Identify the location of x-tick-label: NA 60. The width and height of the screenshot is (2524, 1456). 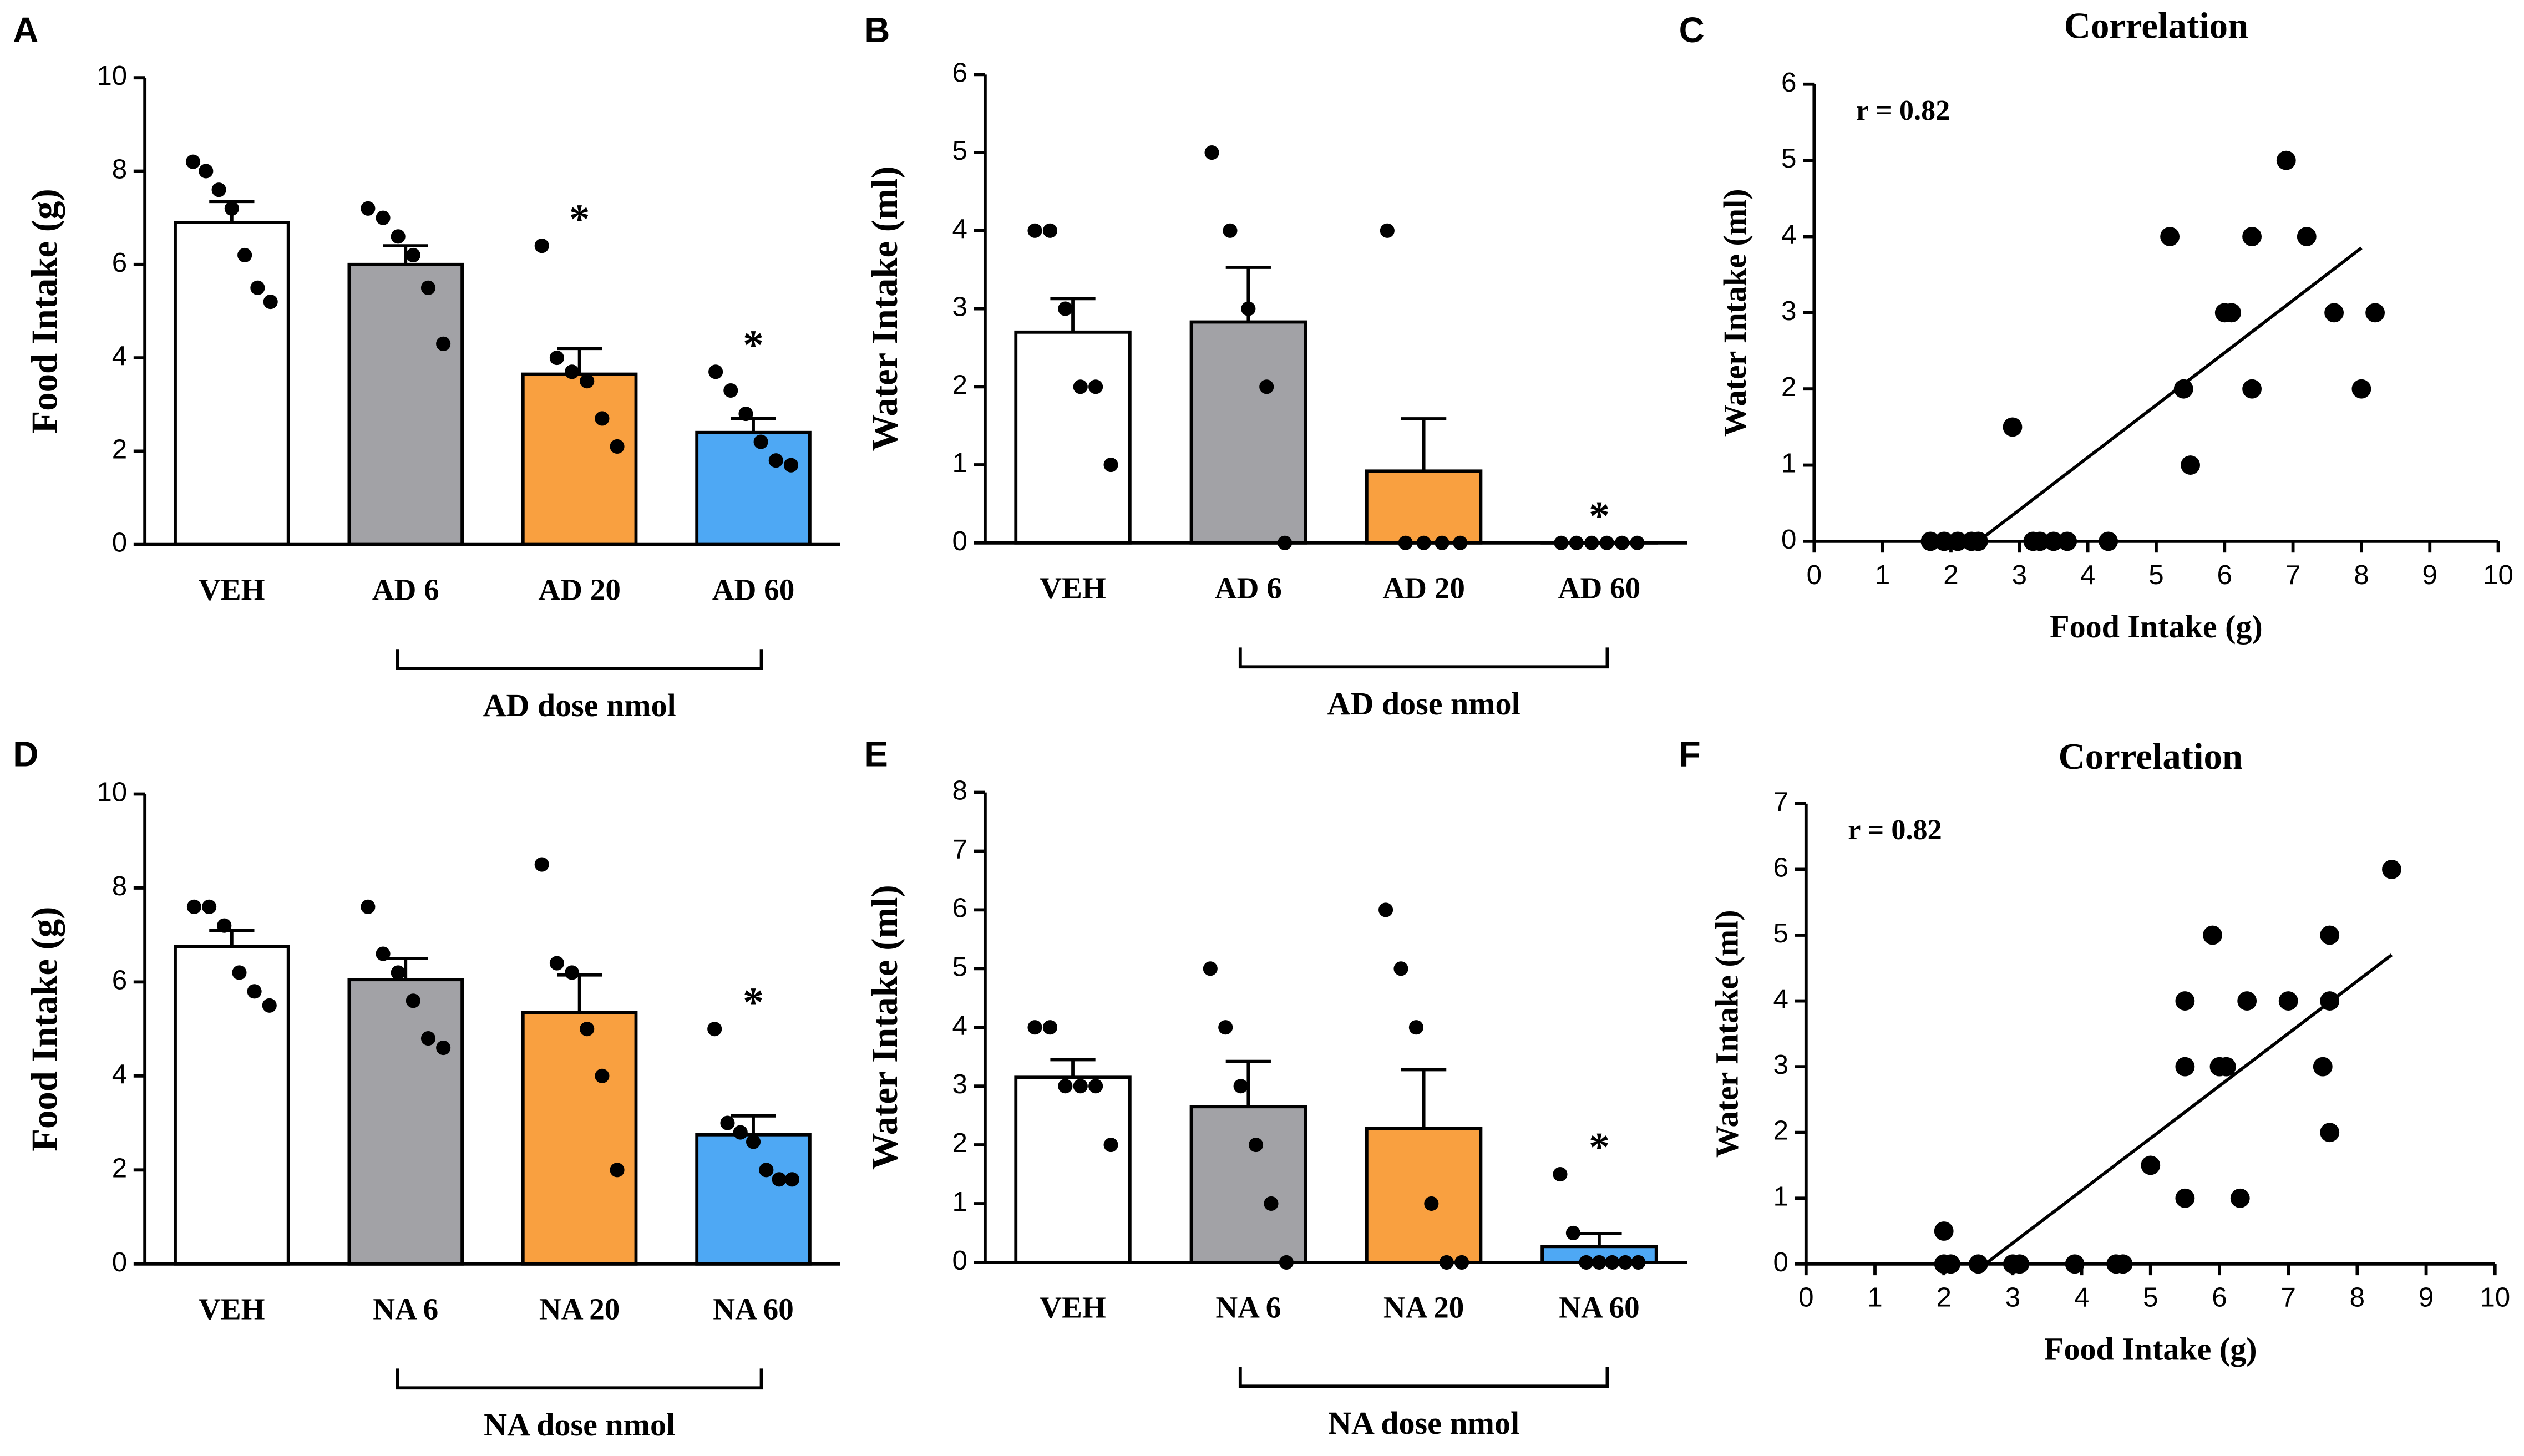
(1599, 1308).